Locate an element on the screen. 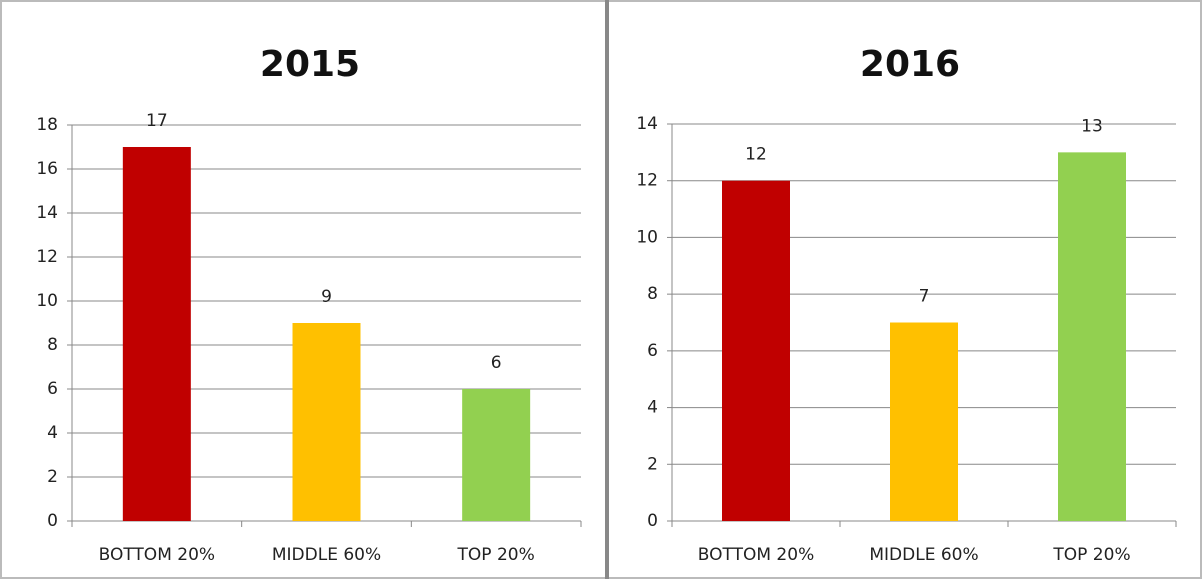 The width and height of the screenshot is (1202, 579). data-label: 13 is located at coordinates (1092, 126).